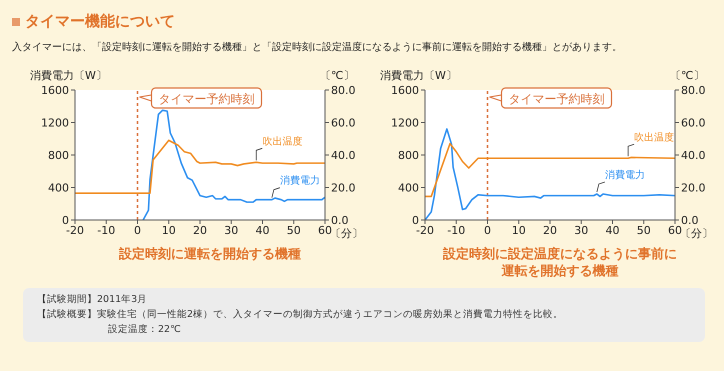 The image size is (724, 371). Describe the element at coordinates (92, 299) in the screenshot. I see `text: 【試験期間】2011年3月` at that location.